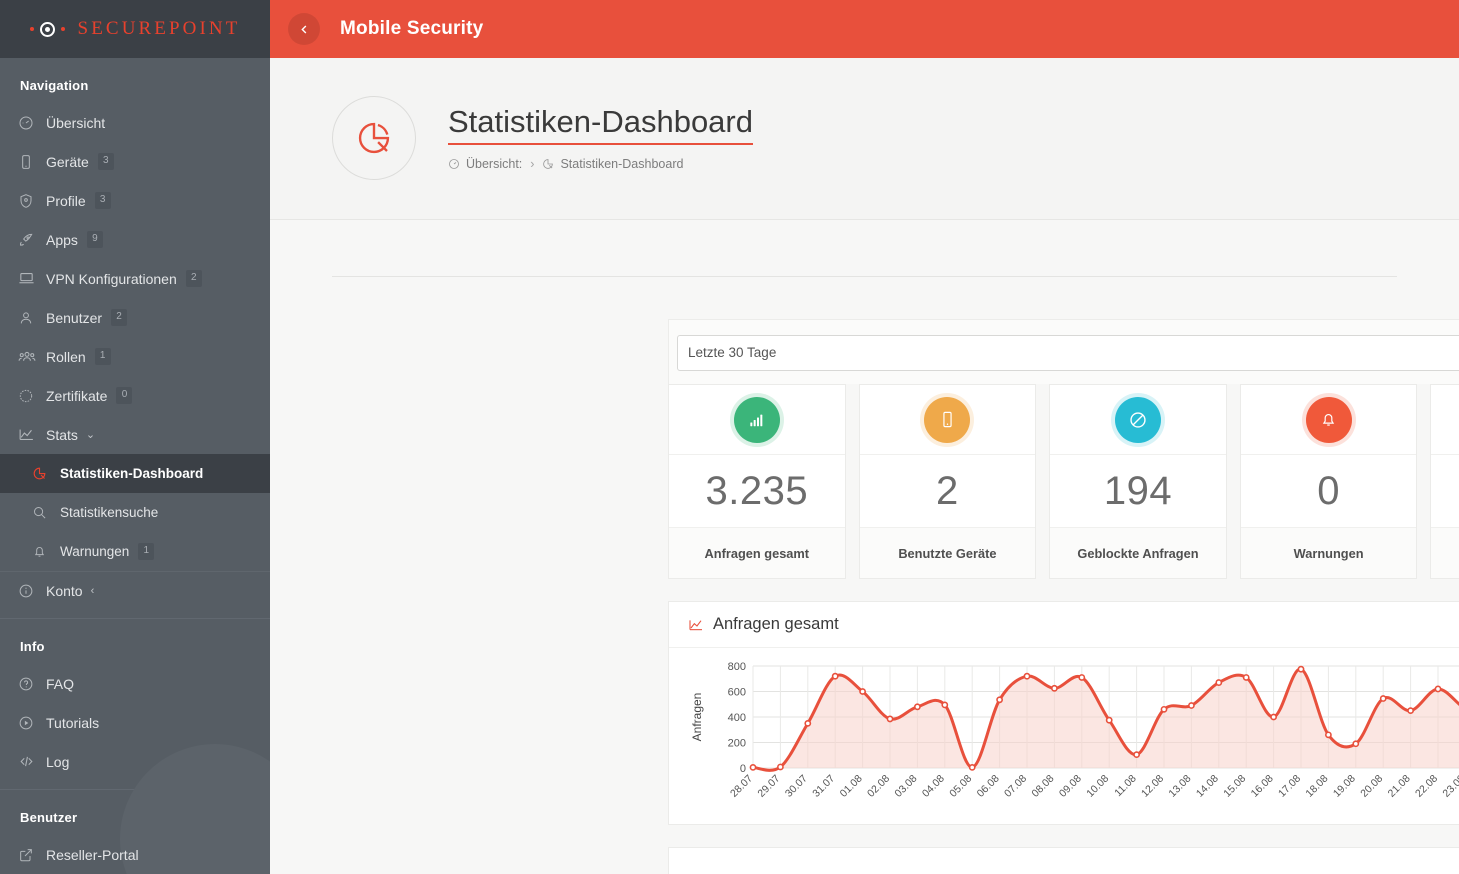  Describe the element at coordinates (58, 761) in the screenshot. I see `sidebar-item-label: Log` at that location.